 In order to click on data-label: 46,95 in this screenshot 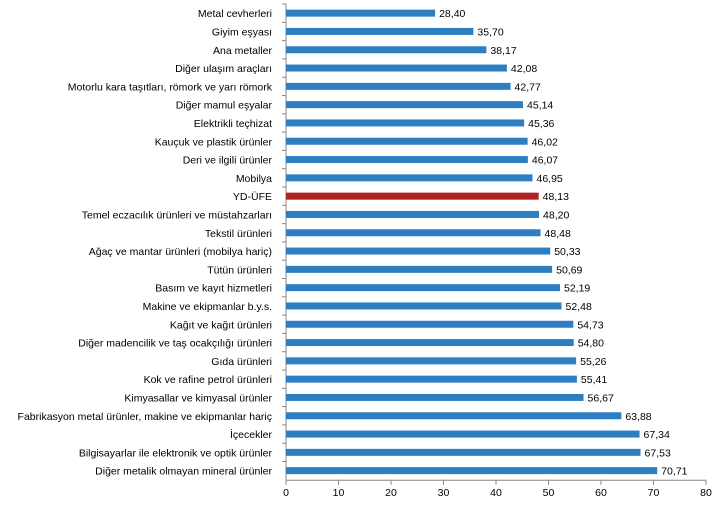, I will do `click(549, 179)`.